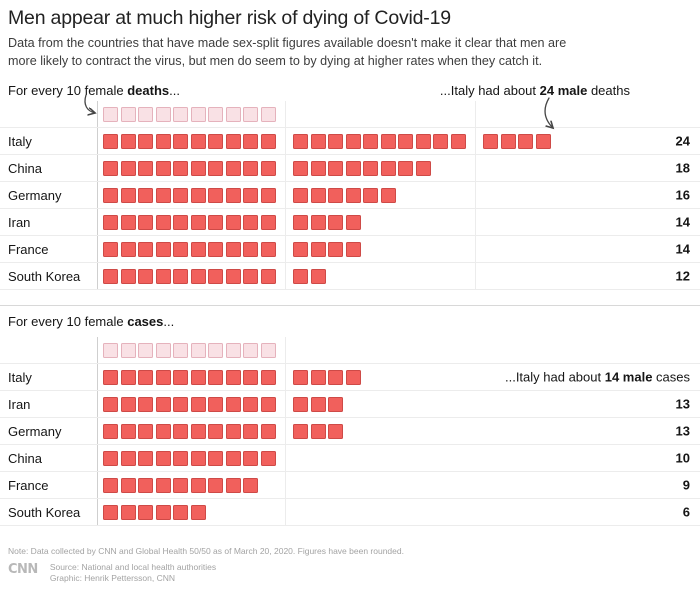 The image size is (700, 590). I want to click on row-value: 12, so click(682, 276).